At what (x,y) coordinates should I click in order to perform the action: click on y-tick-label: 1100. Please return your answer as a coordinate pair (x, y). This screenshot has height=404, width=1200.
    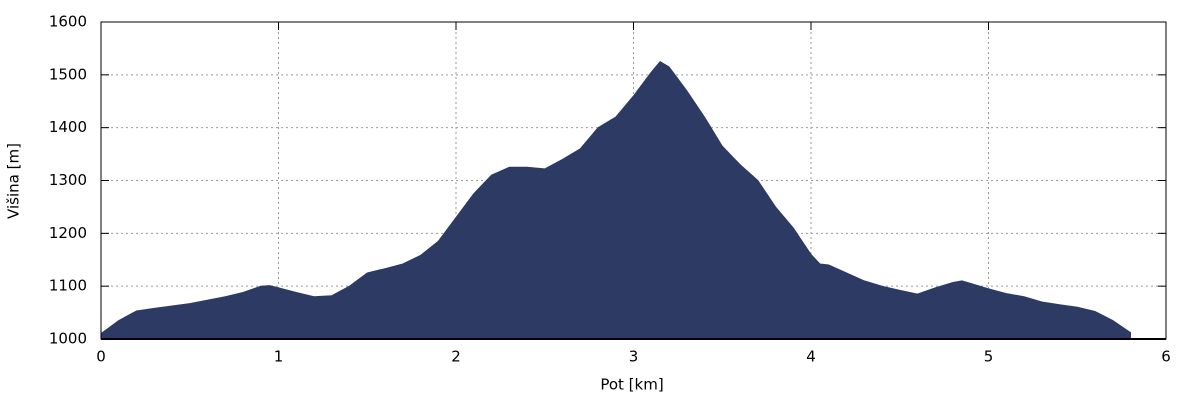
    Looking at the image, I should click on (68, 286).